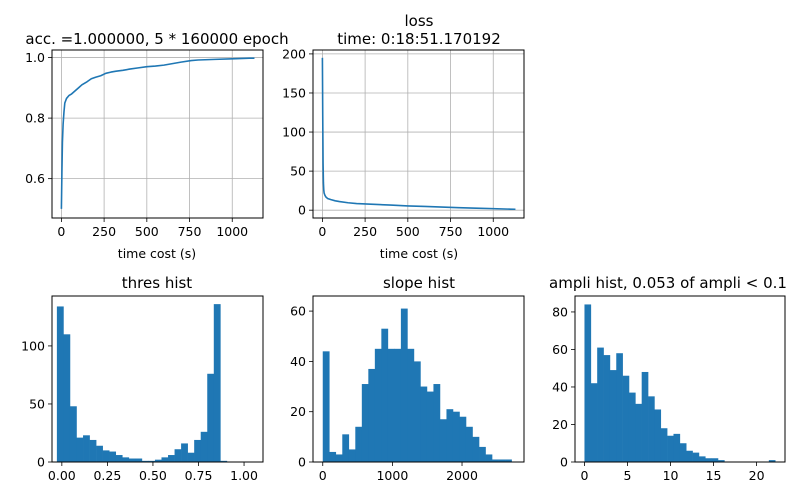  I want to click on slope-xtick-label-0: 0, so click(323, 475).